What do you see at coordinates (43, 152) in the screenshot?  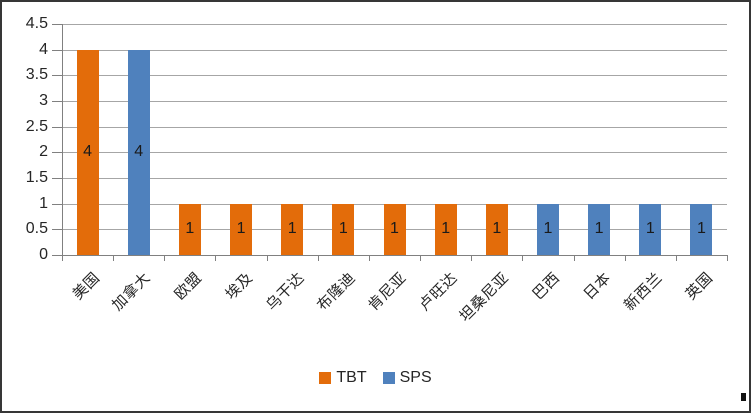 I see `y-tick-label: 2` at bounding box center [43, 152].